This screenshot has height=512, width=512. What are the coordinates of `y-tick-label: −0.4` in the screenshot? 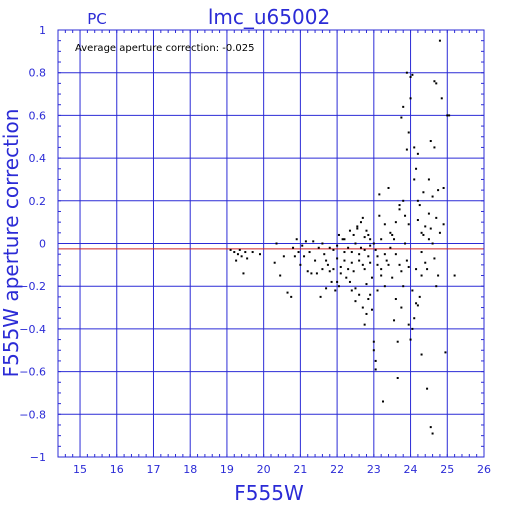 It's located at (32, 329).